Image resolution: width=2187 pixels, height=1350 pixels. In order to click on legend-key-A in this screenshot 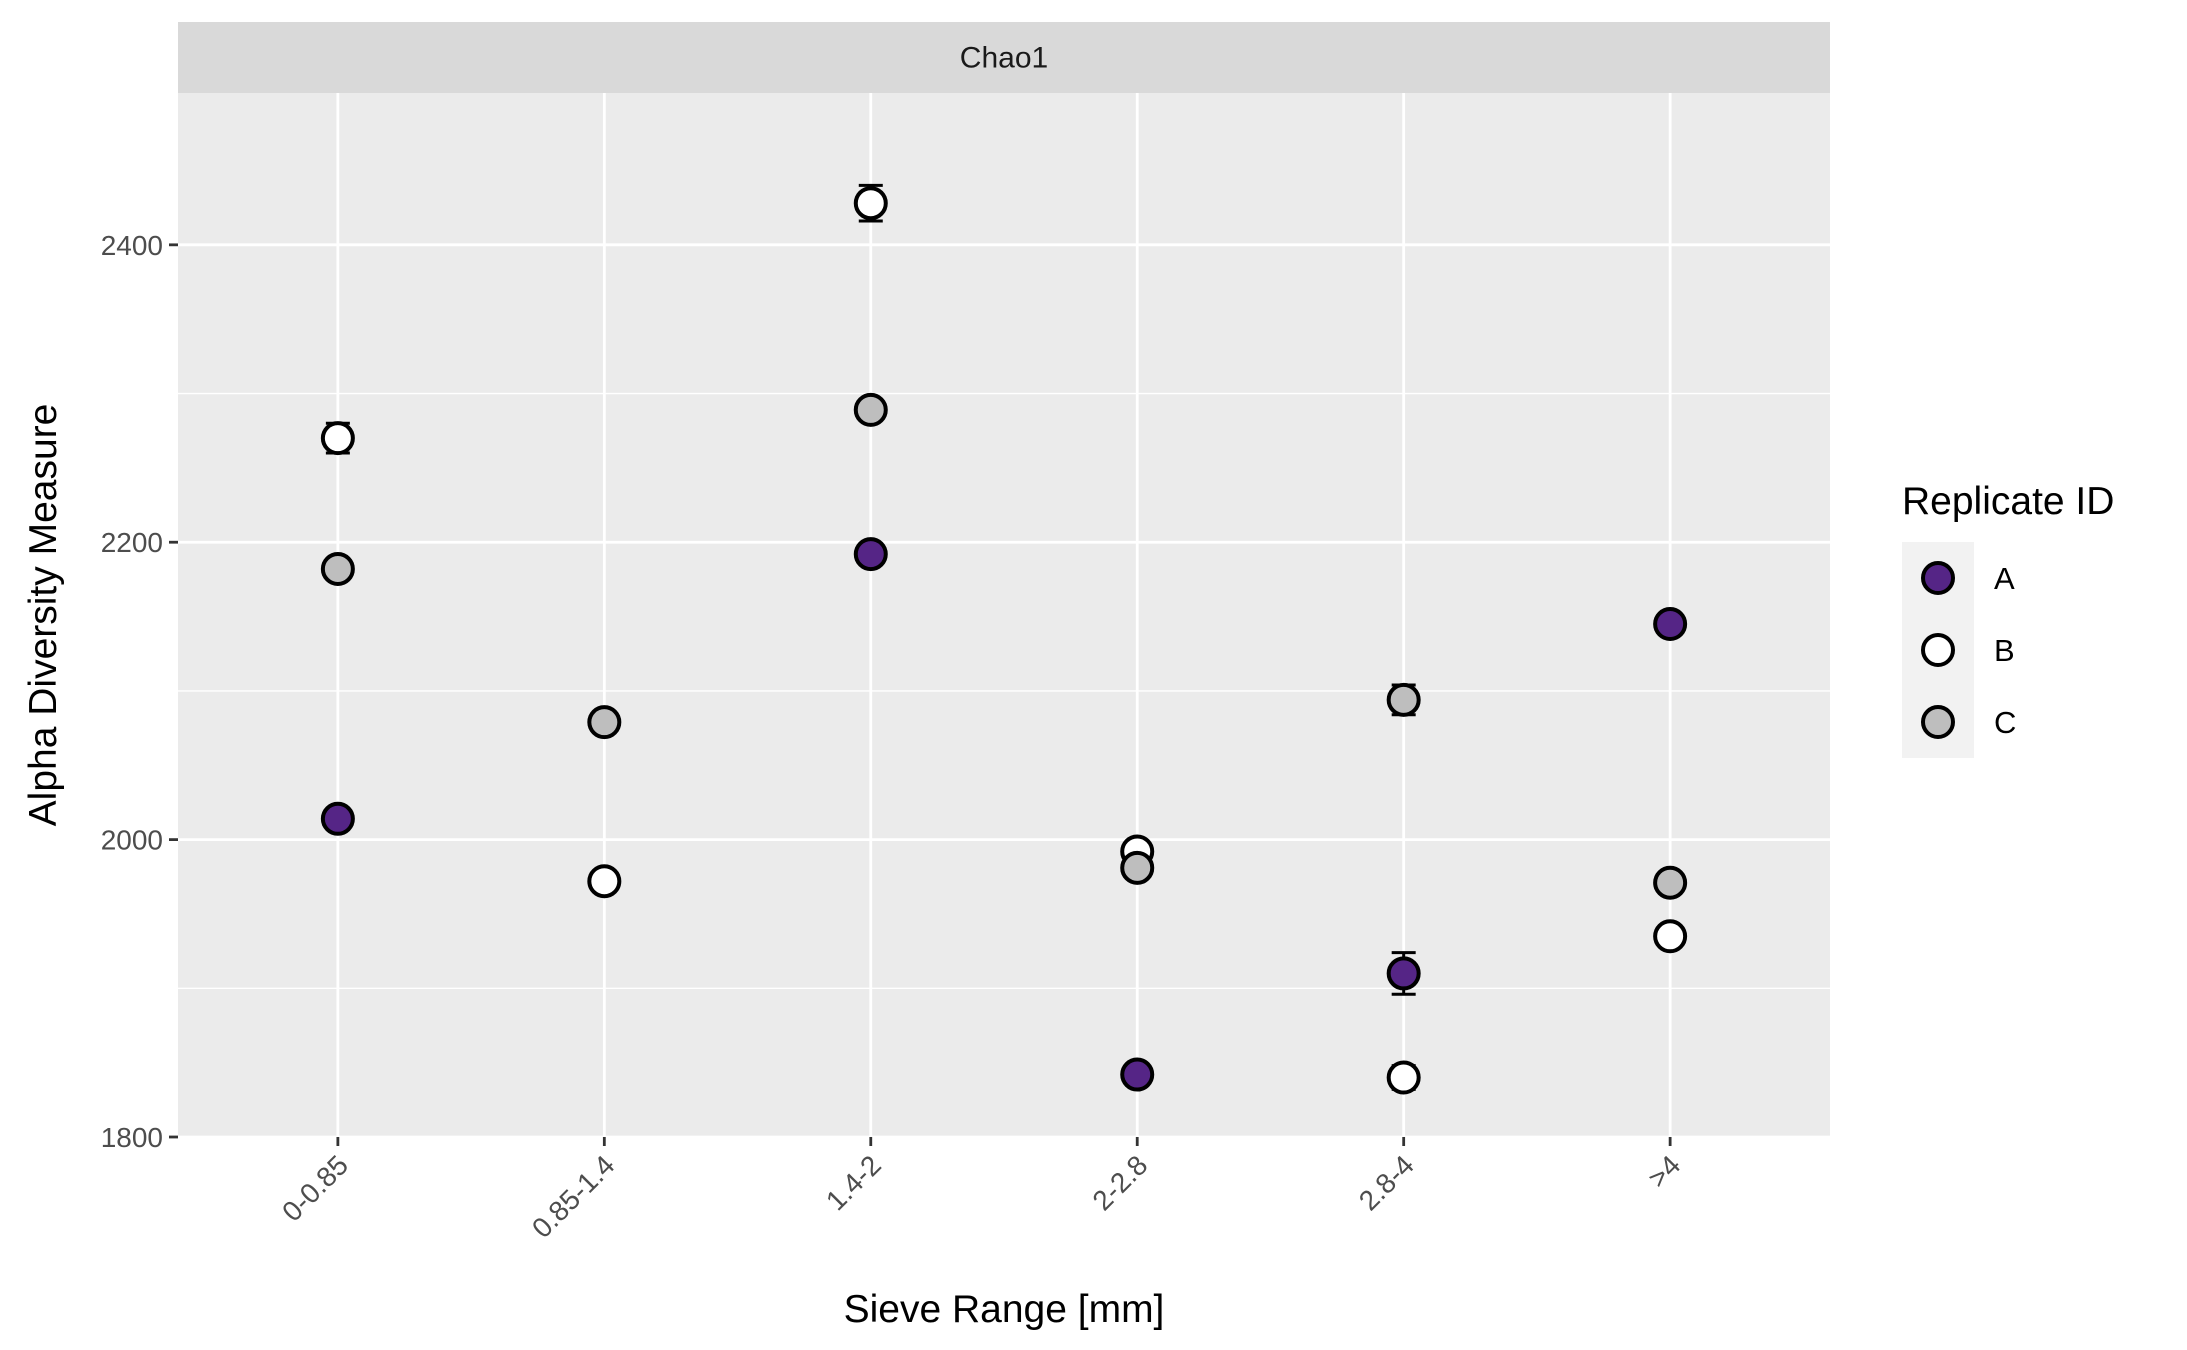, I will do `click(1938, 578)`.